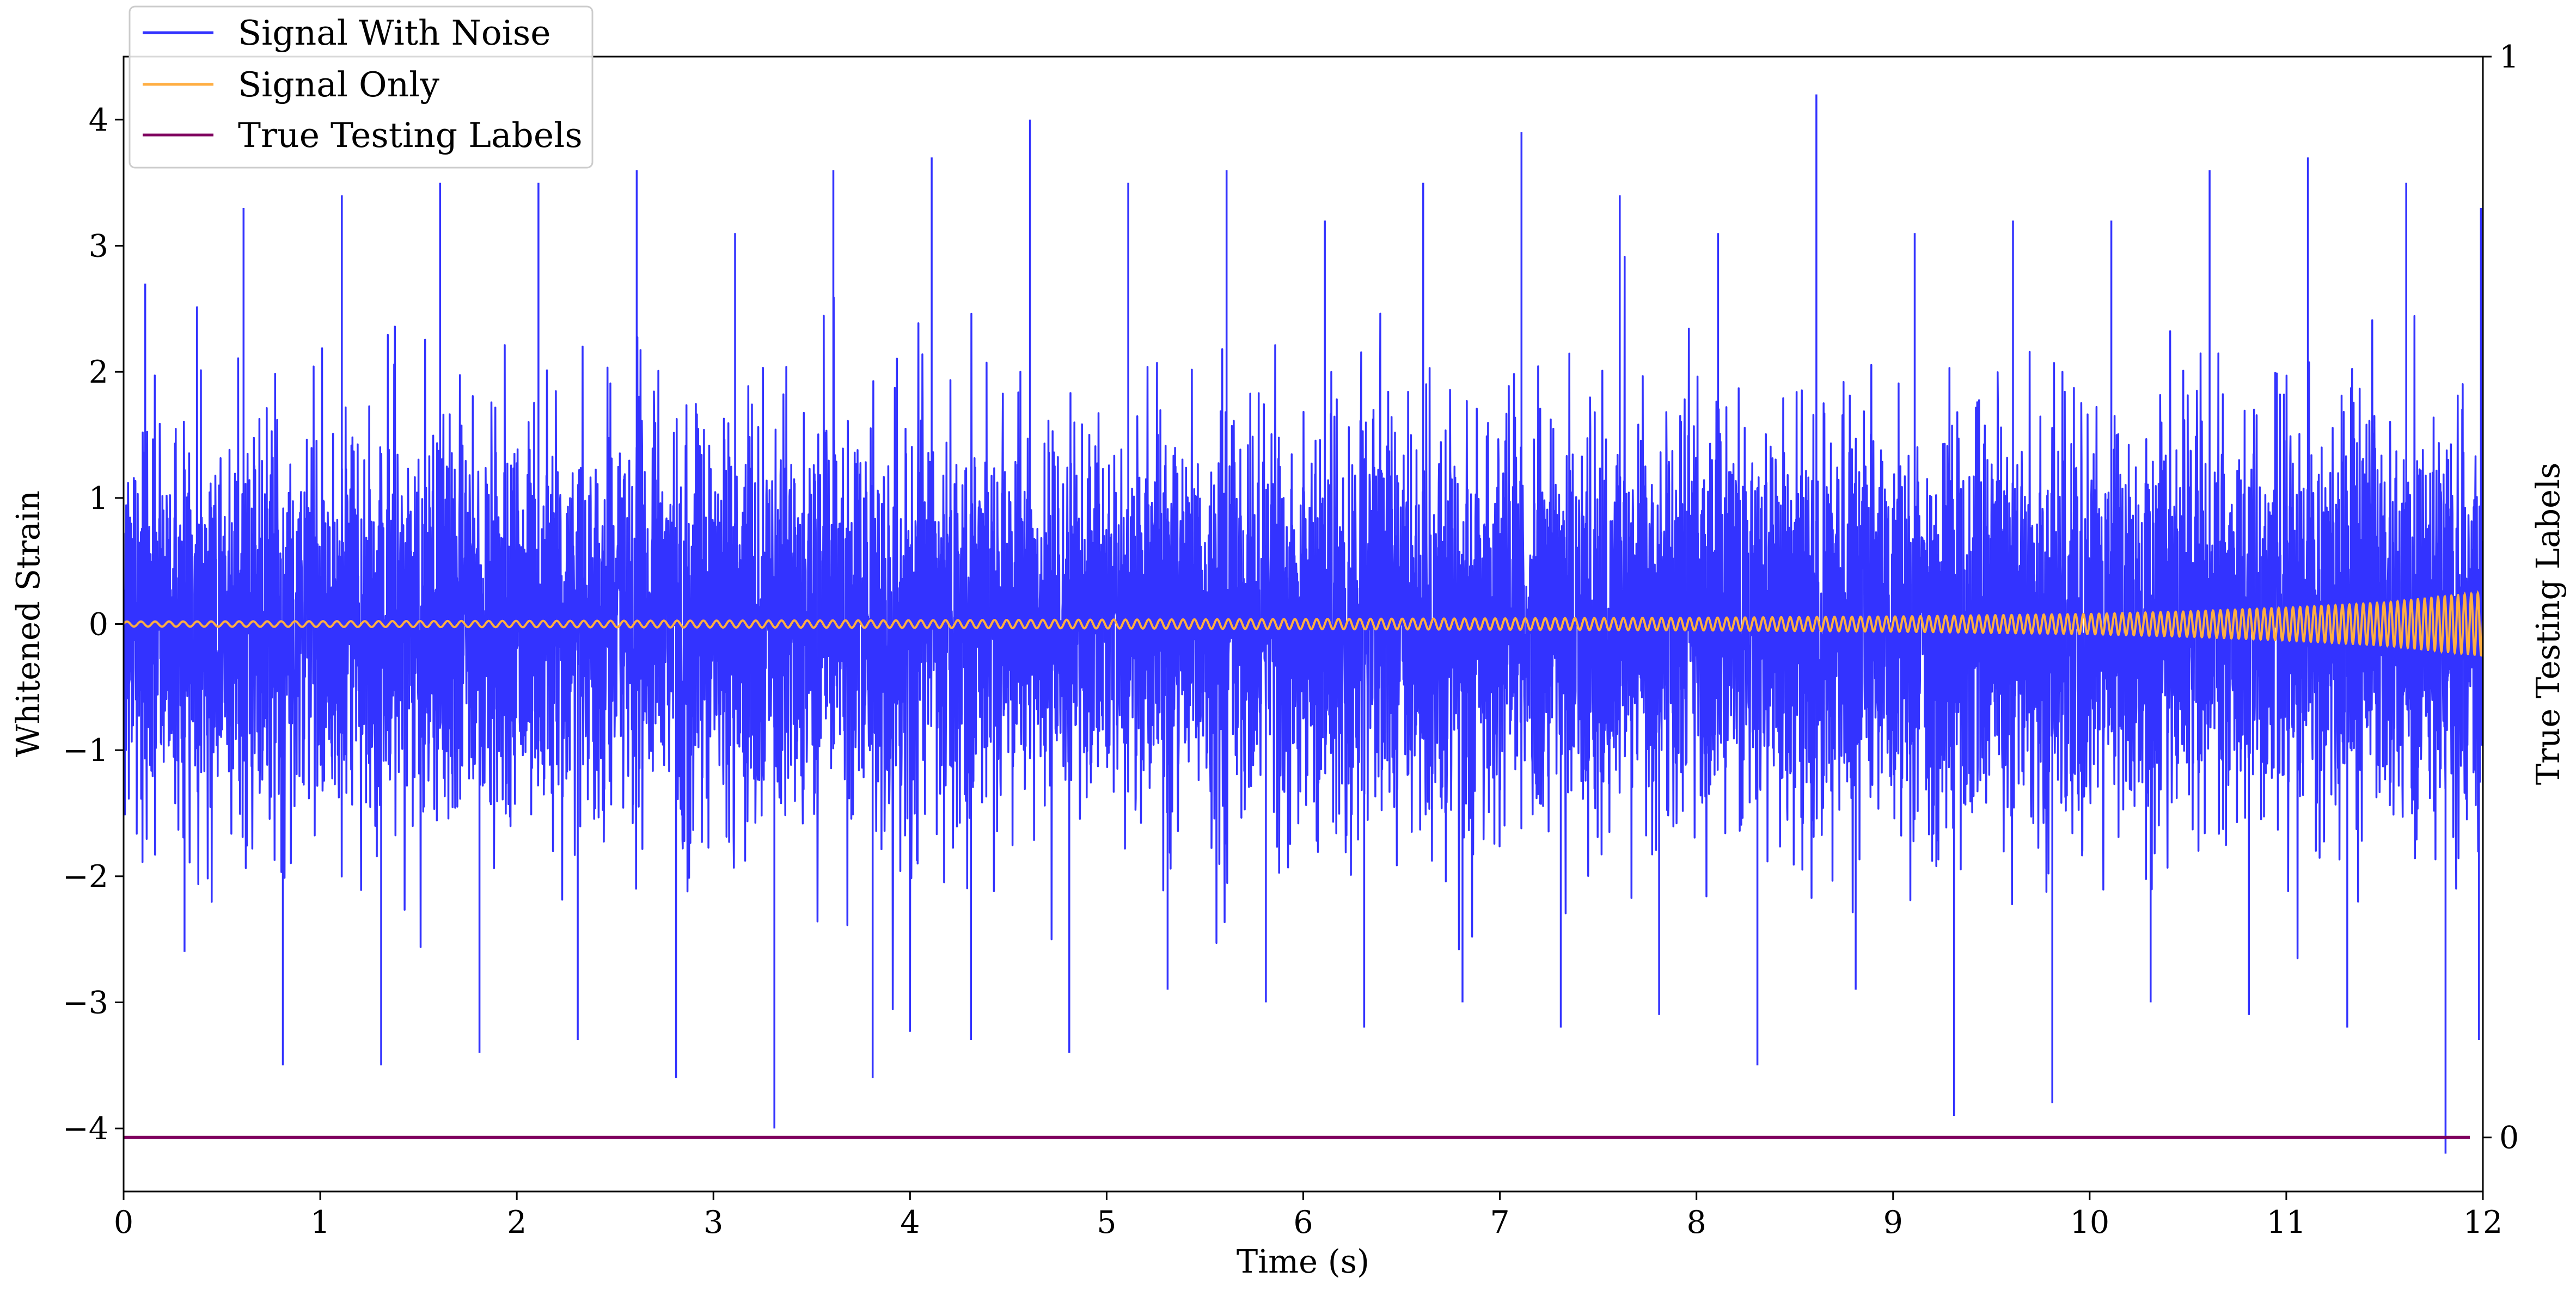 The height and width of the screenshot is (1296, 2576). What do you see at coordinates (1303, 1222) in the screenshot?
I see `x-tick-label: 6` at bounding box center [1303, 1222].